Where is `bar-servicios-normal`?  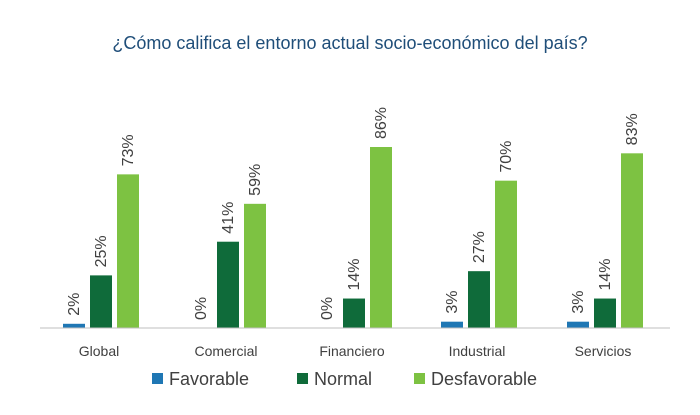 bar-servicios-normal is located at coordinates (605, 313).